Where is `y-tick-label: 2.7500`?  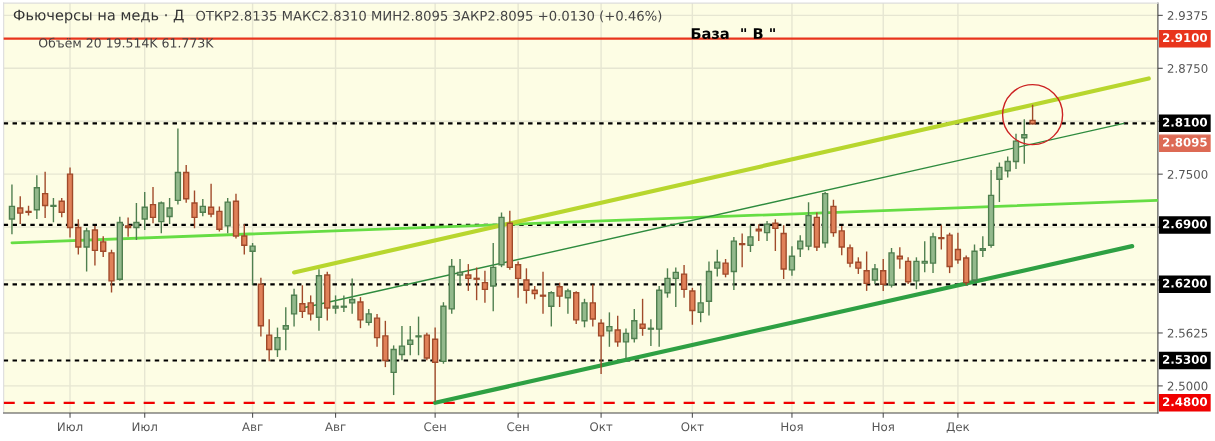 y-tick-label: 2.7500 is located at coordinates (1187, 174).